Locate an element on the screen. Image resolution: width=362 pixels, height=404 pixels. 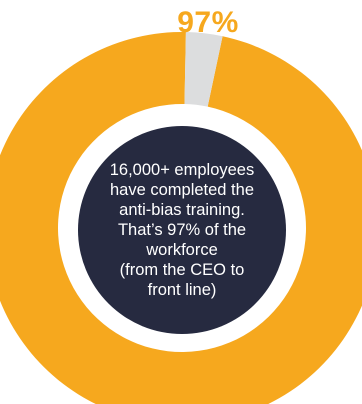
center-line: workforce is located at coordinates (182, 250).